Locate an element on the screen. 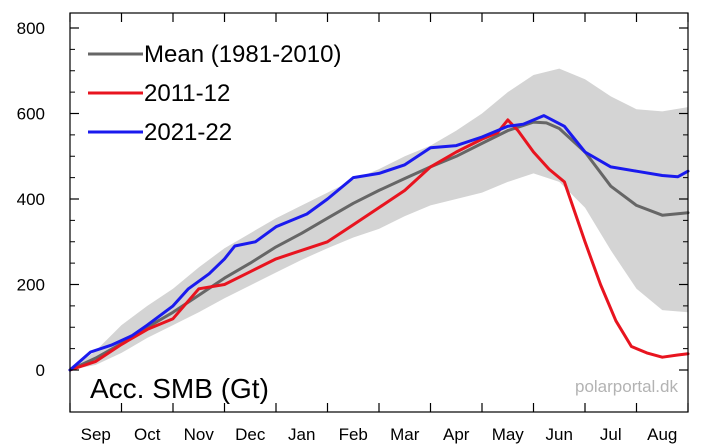 The image size is (714, 446). y-axis-label: Acc. SMB (Gt) is located at coordinates (179, 388).